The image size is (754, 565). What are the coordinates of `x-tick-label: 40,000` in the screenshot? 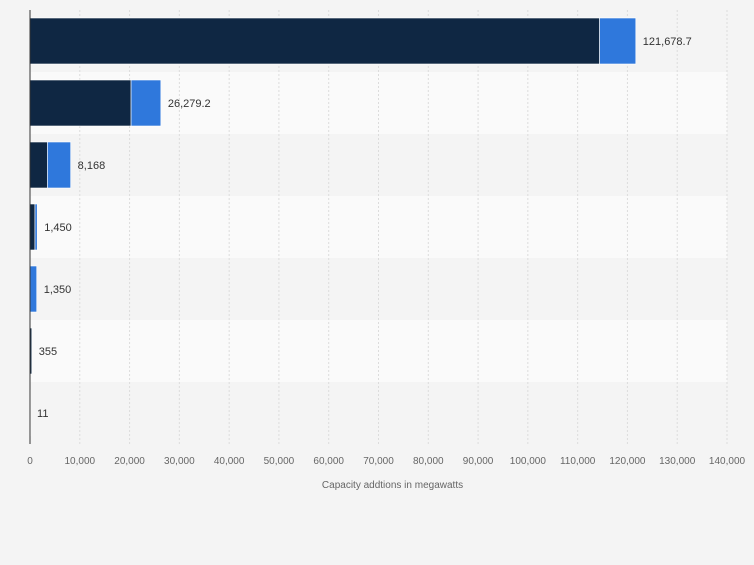 It's located at (229, 461).